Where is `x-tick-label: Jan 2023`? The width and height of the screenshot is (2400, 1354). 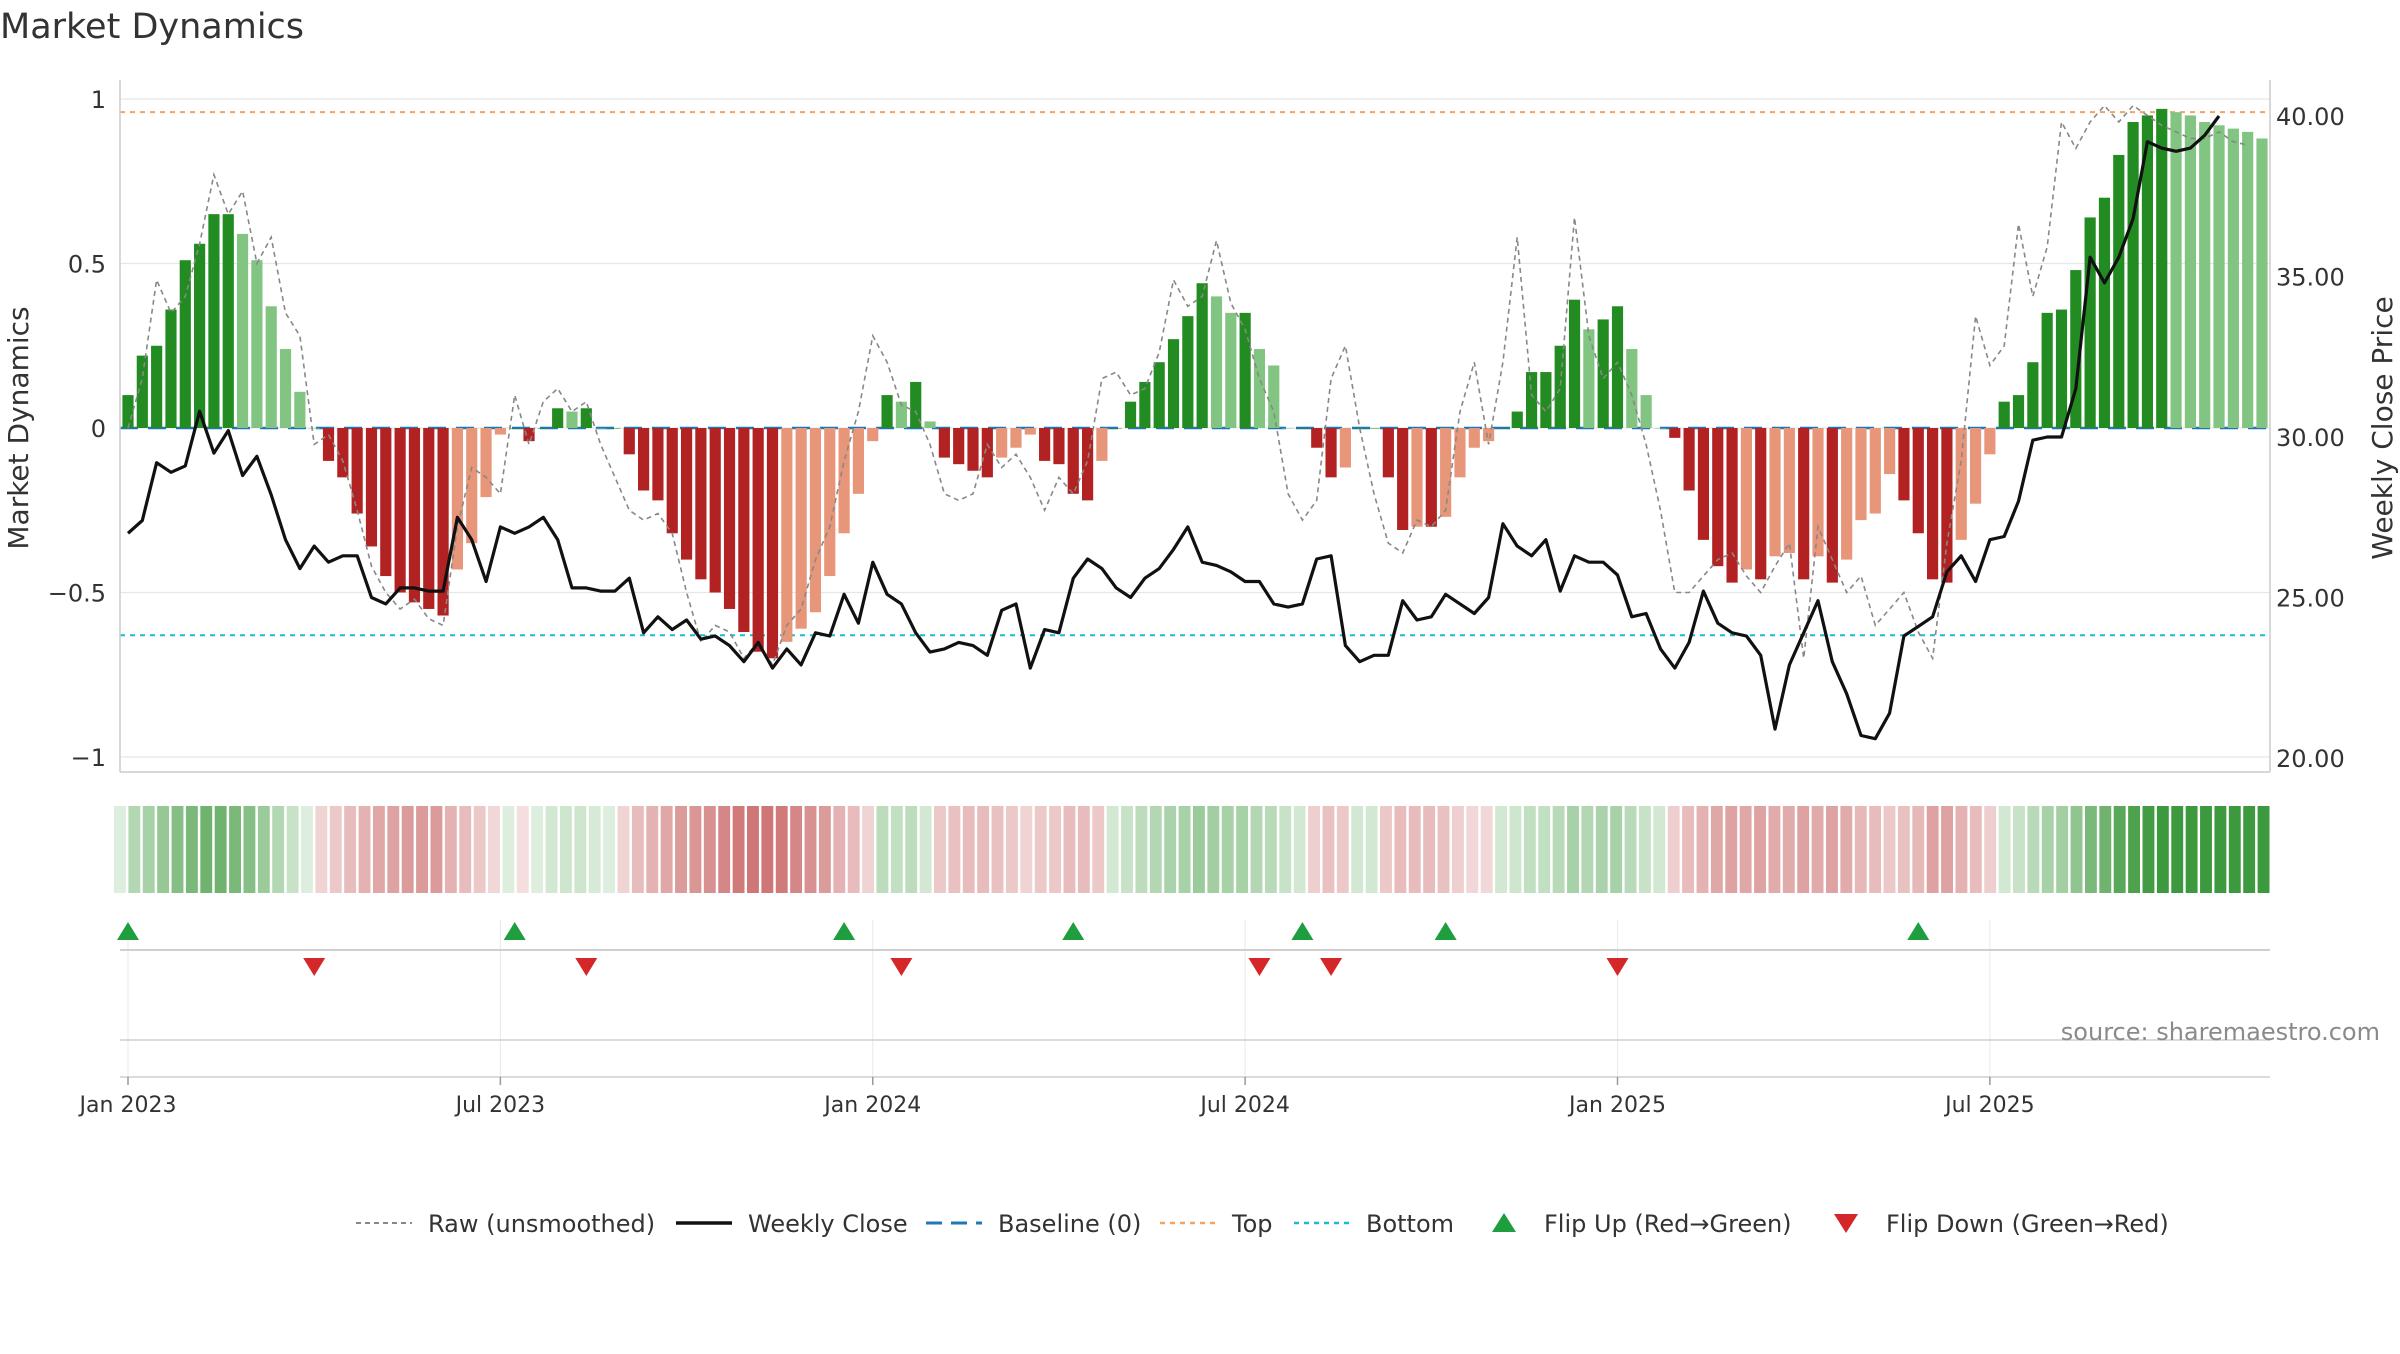 x-tick-label: Jan 2023 is located at coordinates (127, 1105).